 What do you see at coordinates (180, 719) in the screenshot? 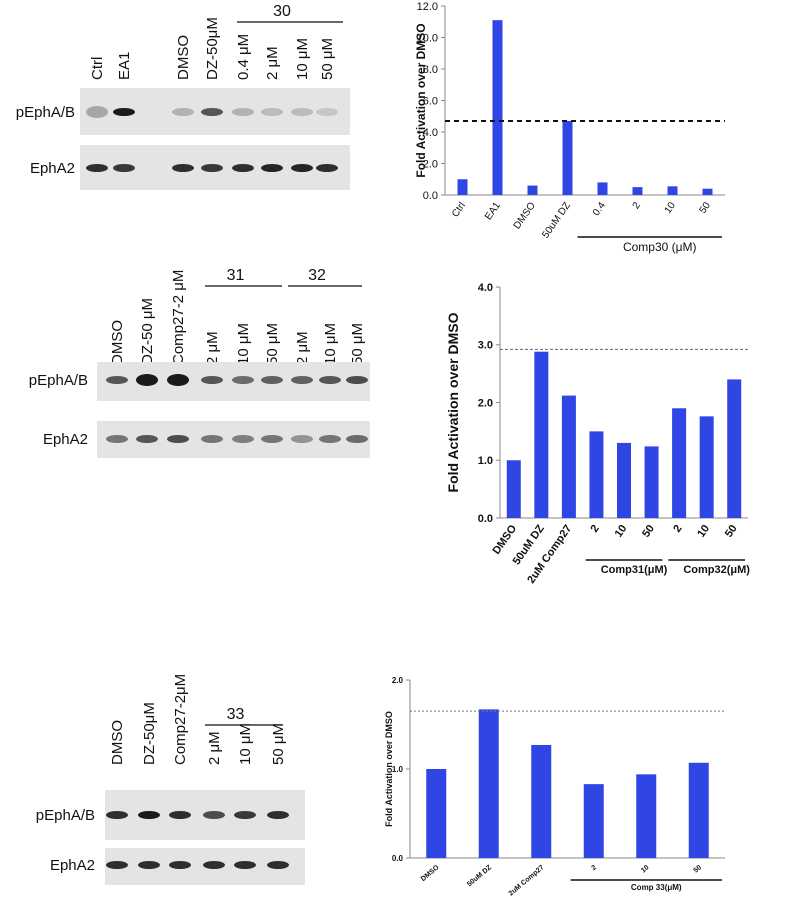
I see `lane-label: Comp27-2μM` at bounding box center [180, 719].